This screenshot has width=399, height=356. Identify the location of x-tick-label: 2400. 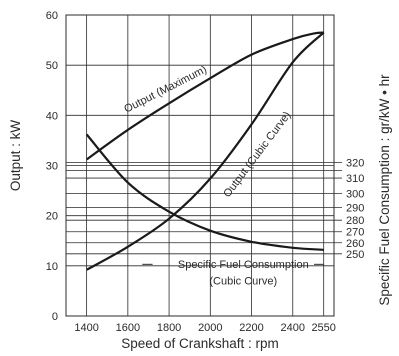
(293, 328).